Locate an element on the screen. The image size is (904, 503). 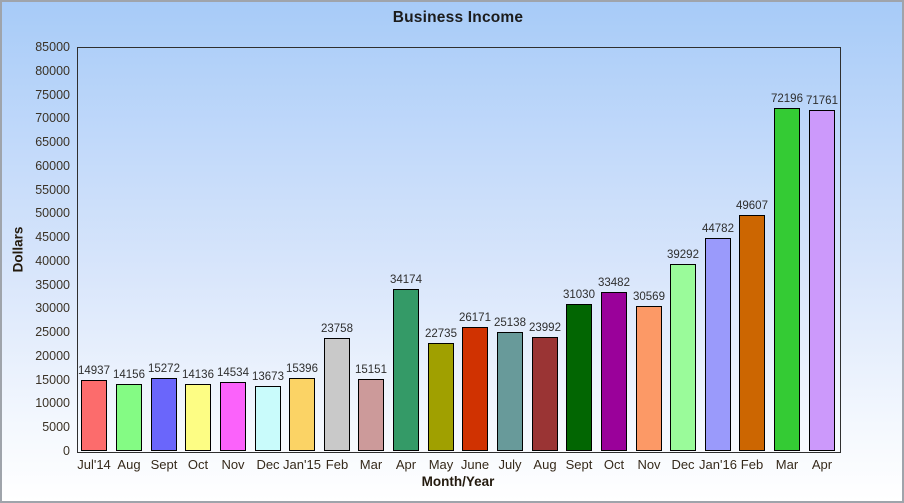
y-tick-label: 35000 is located at coordinates (52, 284).